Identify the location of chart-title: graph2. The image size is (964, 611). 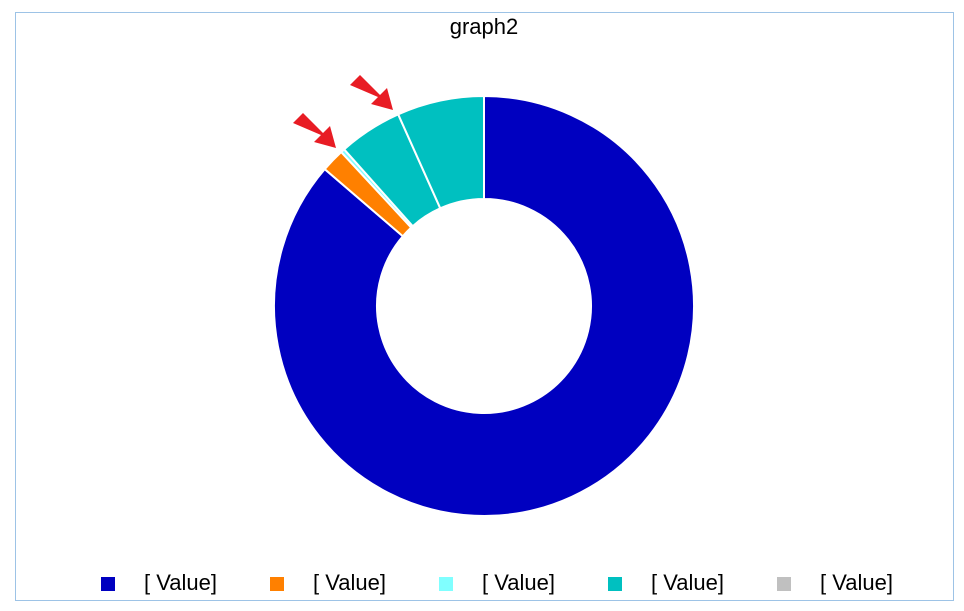
(484, 26).